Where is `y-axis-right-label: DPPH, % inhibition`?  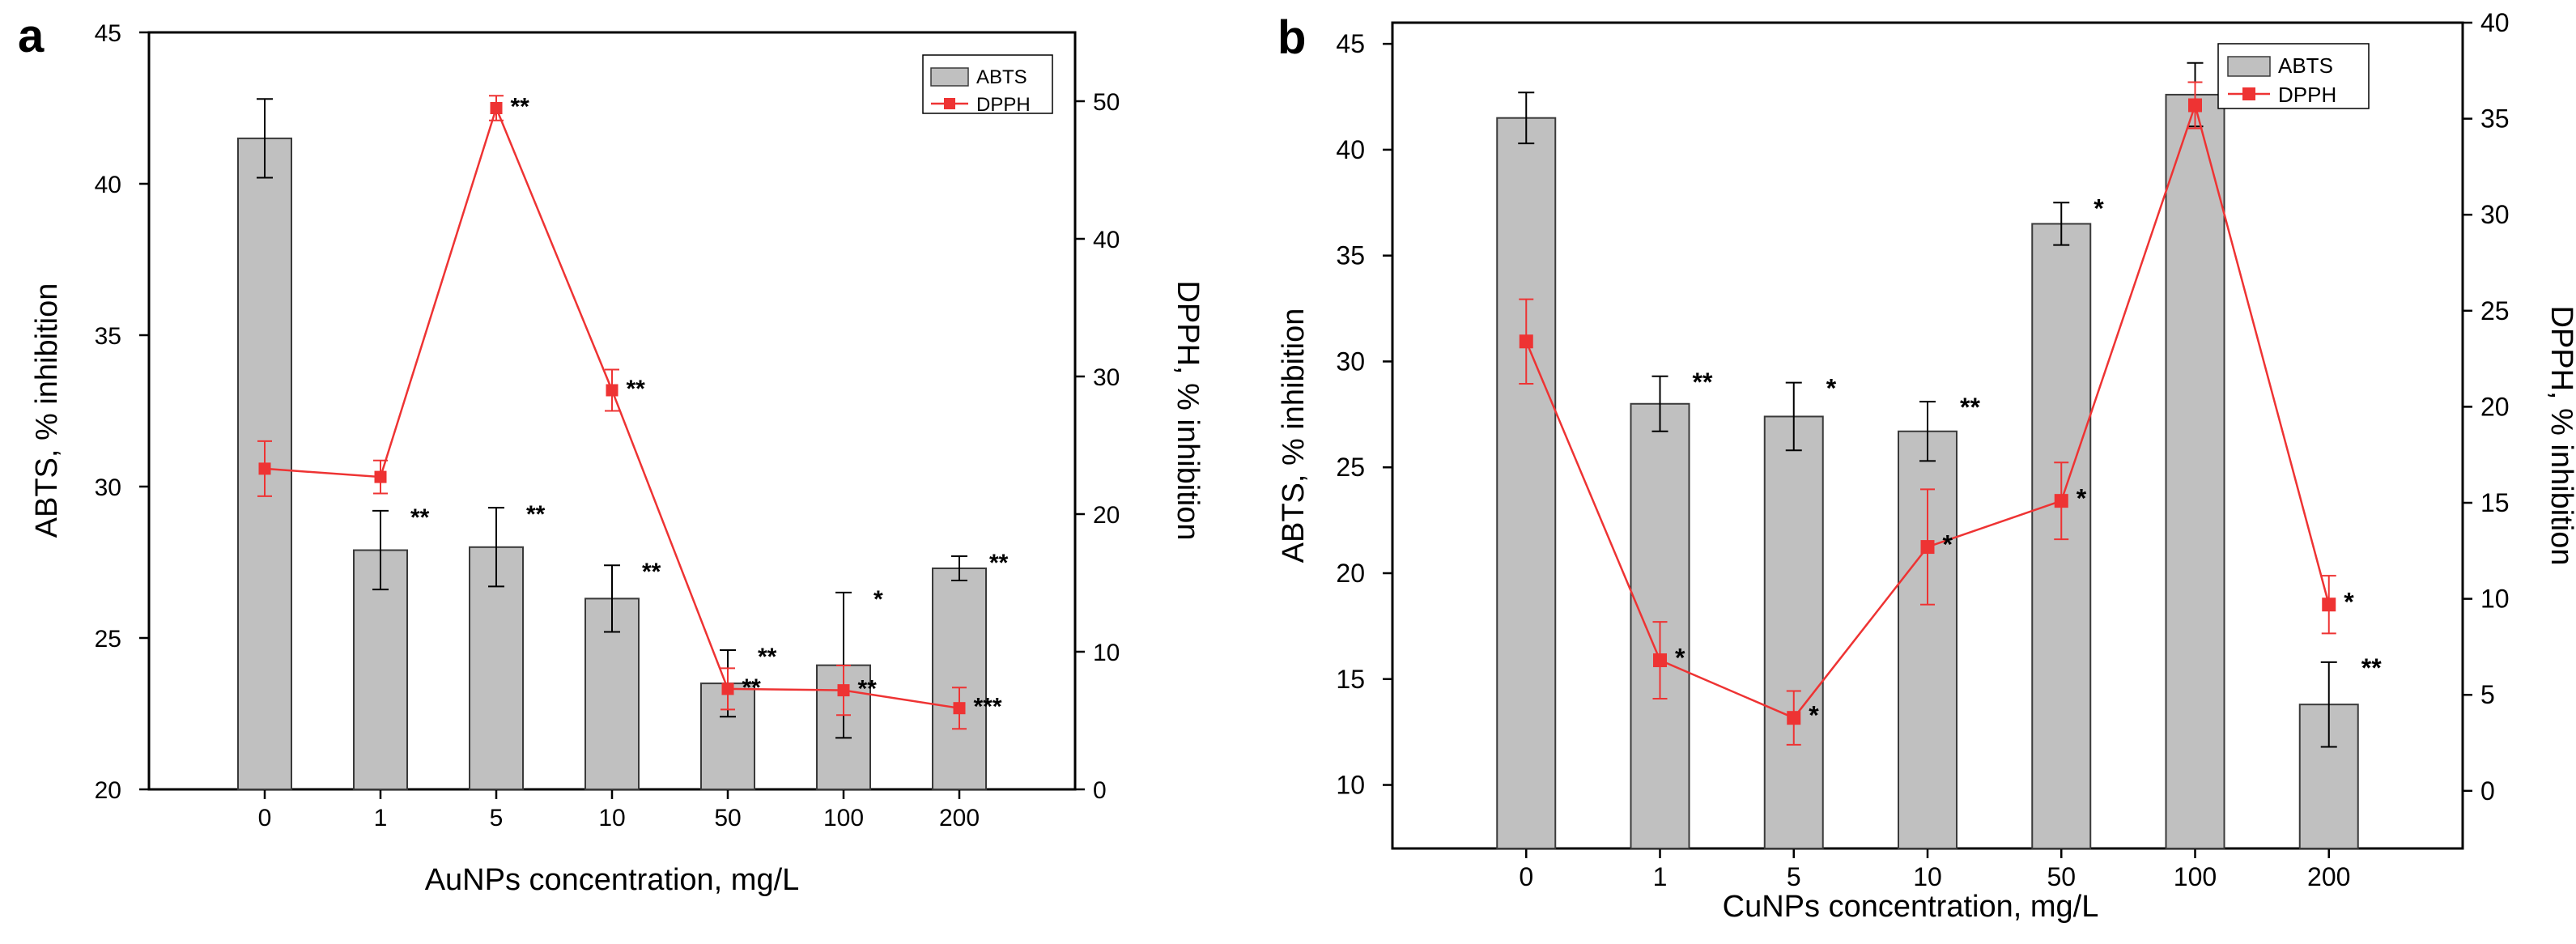 y-axis-right-label: DPPH, % inhibition is located at coordinates (2560, 435).